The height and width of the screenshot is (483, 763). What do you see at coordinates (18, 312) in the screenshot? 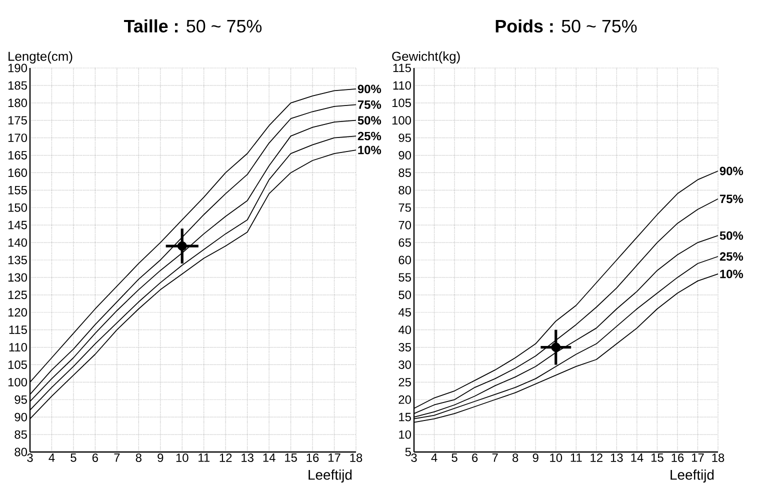
I see `y-tick-label: 120` at bounding box center [18, 312].